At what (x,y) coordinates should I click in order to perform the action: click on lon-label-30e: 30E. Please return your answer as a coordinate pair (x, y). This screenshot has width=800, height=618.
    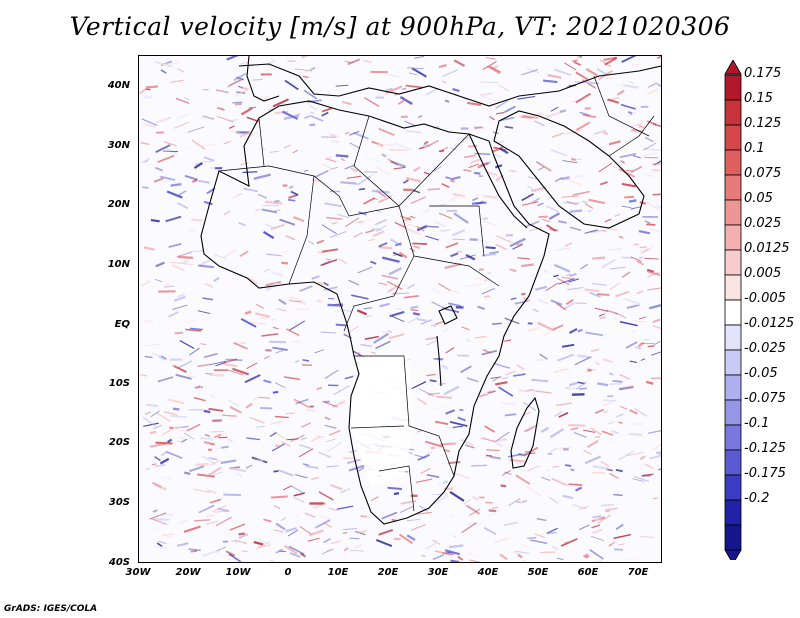
    Looking at the image, I should click on (438, 572).